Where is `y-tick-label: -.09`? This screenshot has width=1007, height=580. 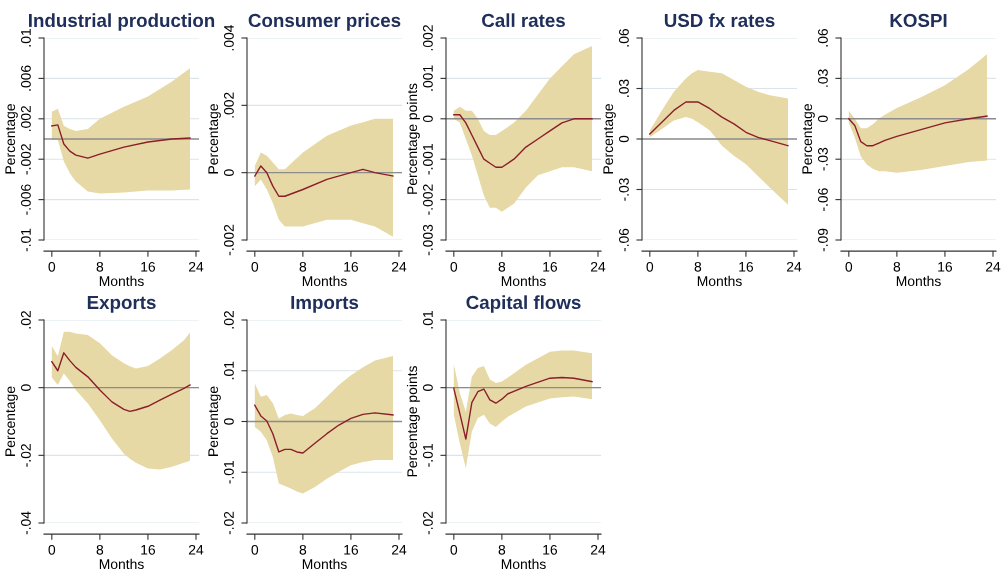 y-tick-label: -.09 is located at coordinates (823, 240).